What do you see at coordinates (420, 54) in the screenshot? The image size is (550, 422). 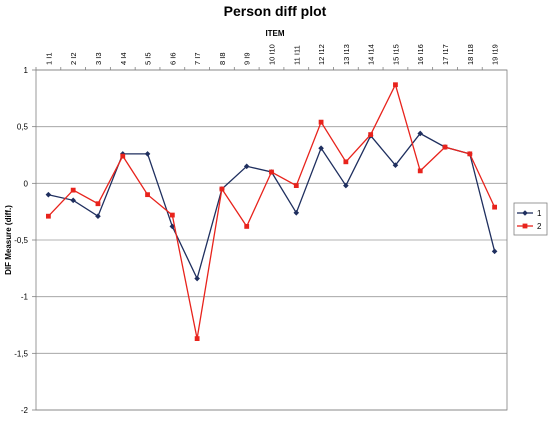 I see `x-tick-label: 16 I16` at bounding box center [420, 54].